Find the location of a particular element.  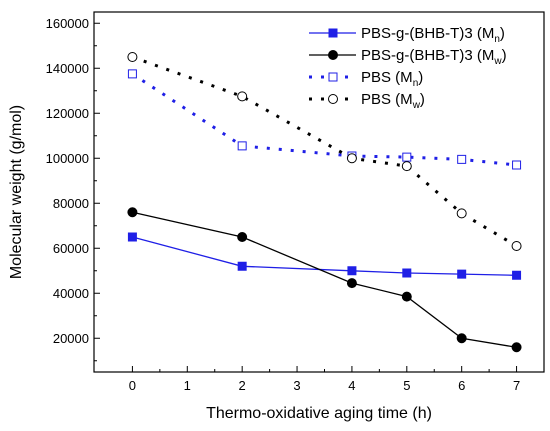

x-tick-label-6: 6 is located at coordinates (461, 385).